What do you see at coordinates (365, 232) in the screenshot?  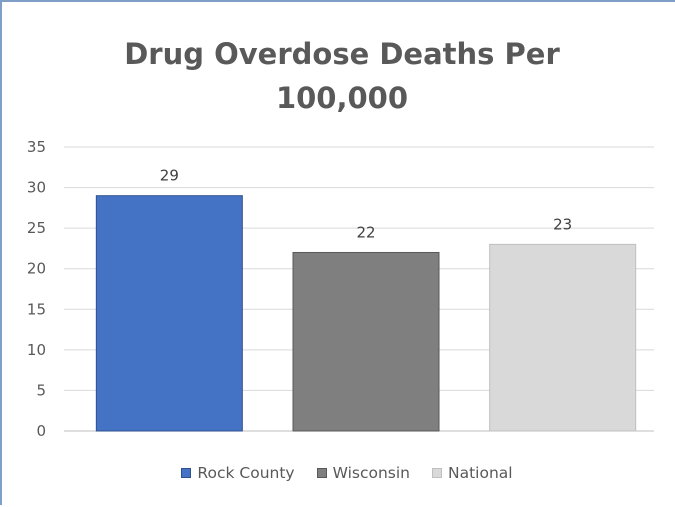 I see `data-label-wisconsin: 22` at bounding box center [365, 232].